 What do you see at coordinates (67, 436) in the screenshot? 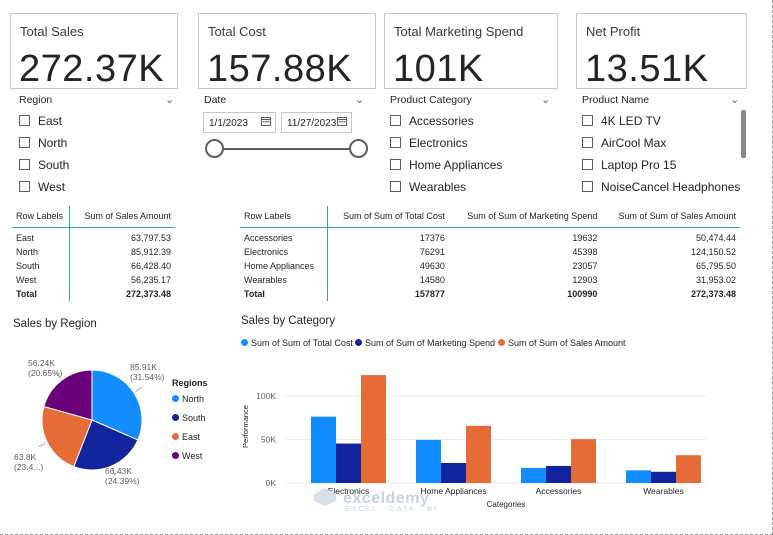
I see `pie-slice-east` at bounding box center [67, 436].